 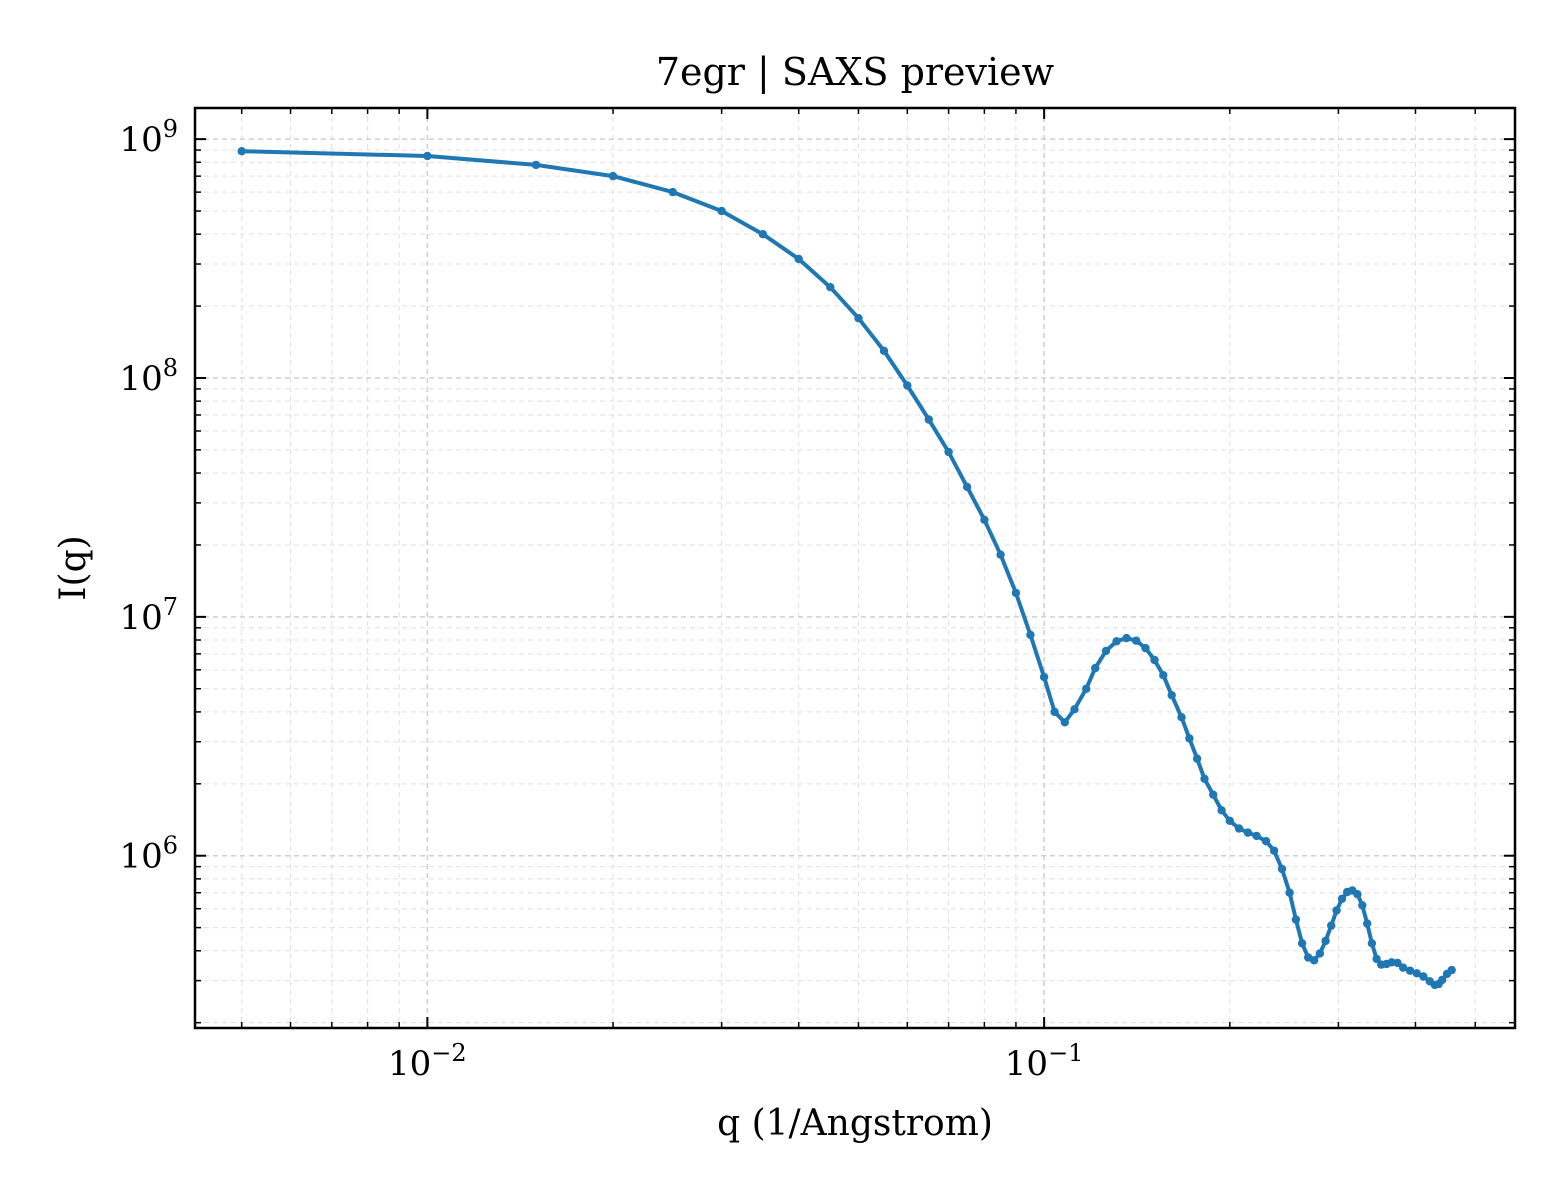 What do you see at coordinates (148, 376) in the screenshot?
I see `y-tick-label: 10⁸` at bounding box center [148, 376].